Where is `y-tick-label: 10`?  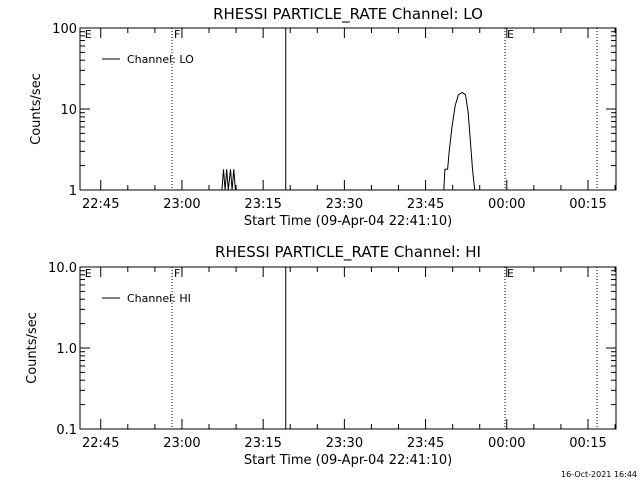
y-tick-label: 10 is located at coordinates (68, 110).